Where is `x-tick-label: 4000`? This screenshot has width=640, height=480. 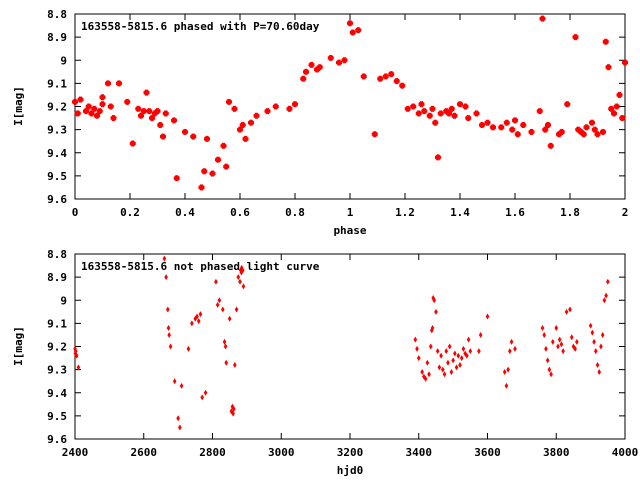 x-tick-label: 4000 is located at coordinates (625, 452).